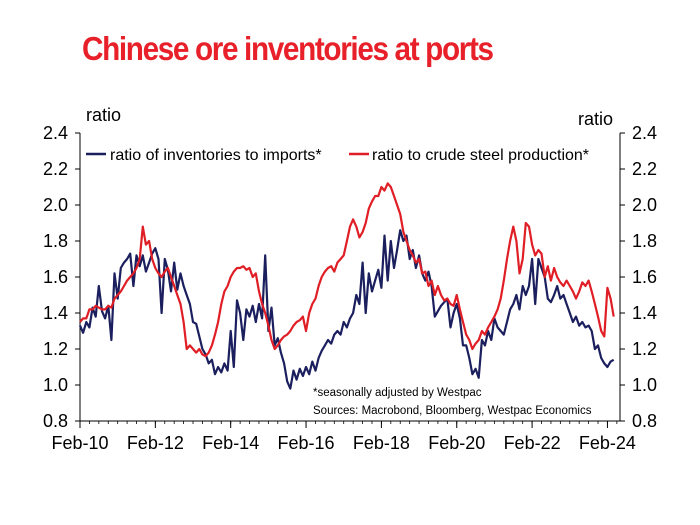 This screenshot has width=700, height=525. Describe the element at coordinates (644, 169) in the screenshot. I see `y-tick-label-right: 2.2` at that location.